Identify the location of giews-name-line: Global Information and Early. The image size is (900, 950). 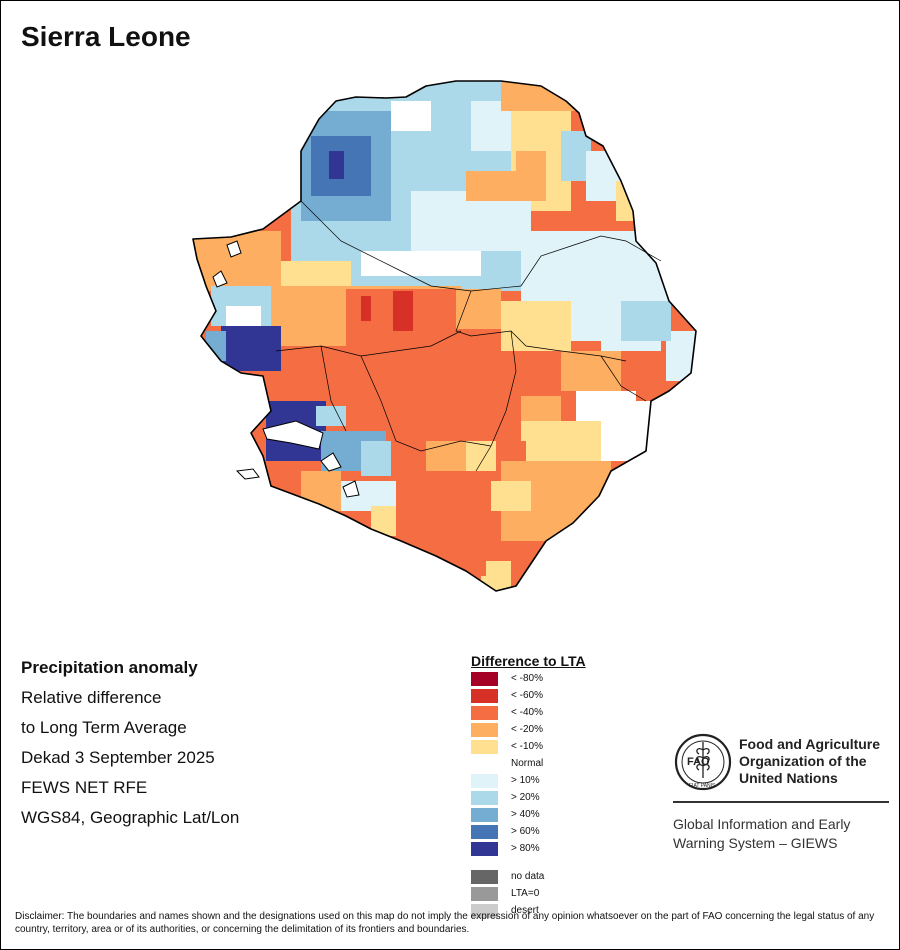
(762, 824).